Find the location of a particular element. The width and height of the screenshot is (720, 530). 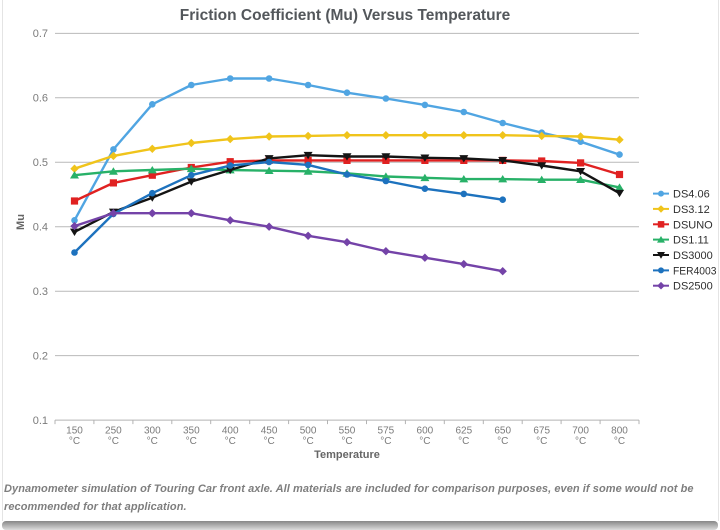

svg-text: 800 is located at coordinates (619, 431).